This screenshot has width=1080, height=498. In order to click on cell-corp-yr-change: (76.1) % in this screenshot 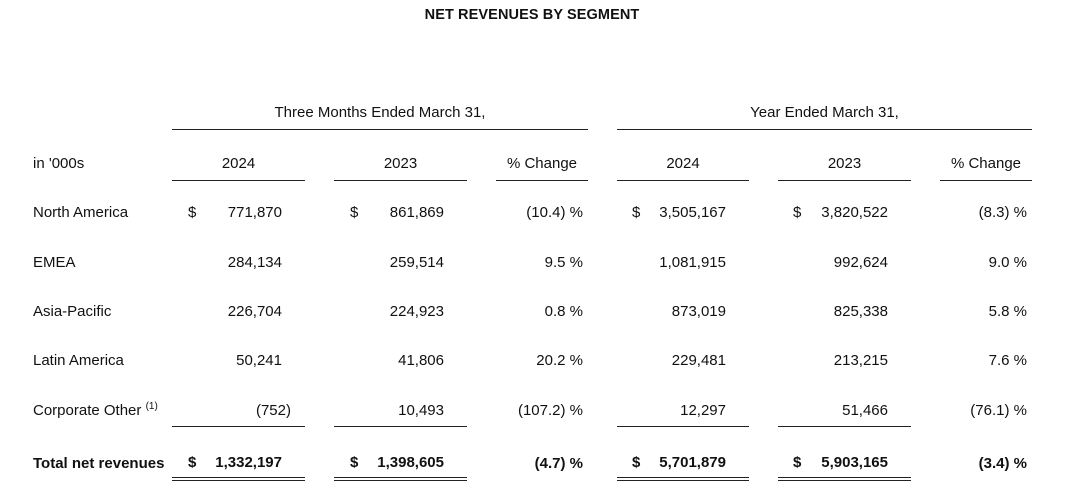, I will do `click(998, 410)`.